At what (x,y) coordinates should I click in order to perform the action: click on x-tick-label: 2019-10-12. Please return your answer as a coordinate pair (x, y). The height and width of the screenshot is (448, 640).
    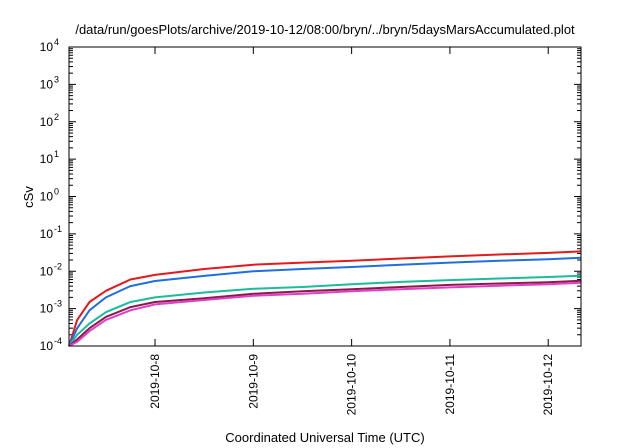
    Looking at the image, I should click on (548, 385).